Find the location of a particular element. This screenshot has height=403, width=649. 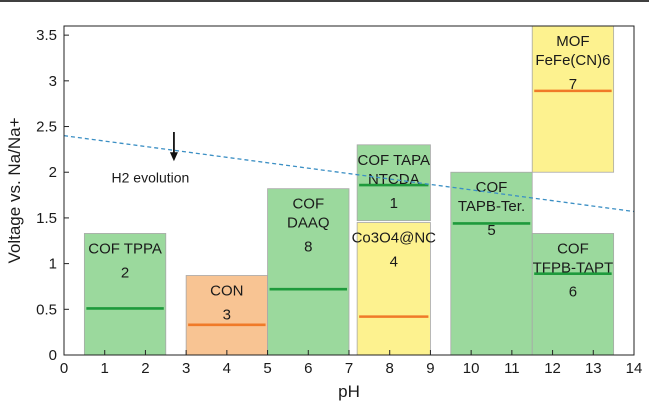

box-6-rect is located at coordinates (573, 294).